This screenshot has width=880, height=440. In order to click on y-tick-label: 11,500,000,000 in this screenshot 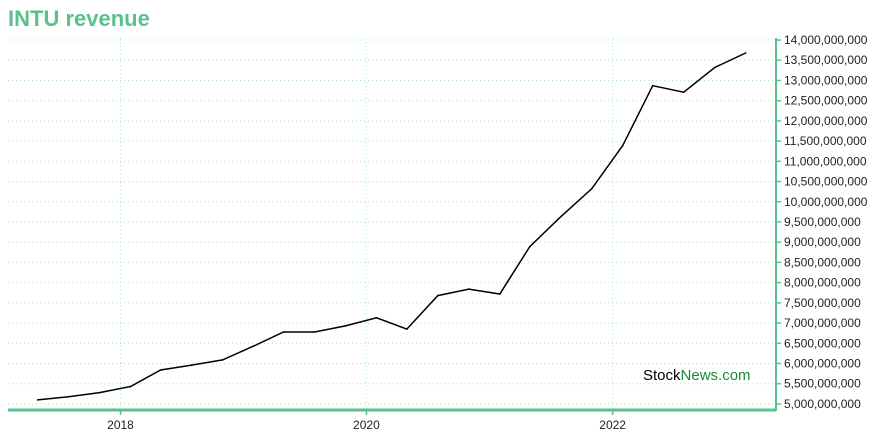, I will do `click(825, 141)`.